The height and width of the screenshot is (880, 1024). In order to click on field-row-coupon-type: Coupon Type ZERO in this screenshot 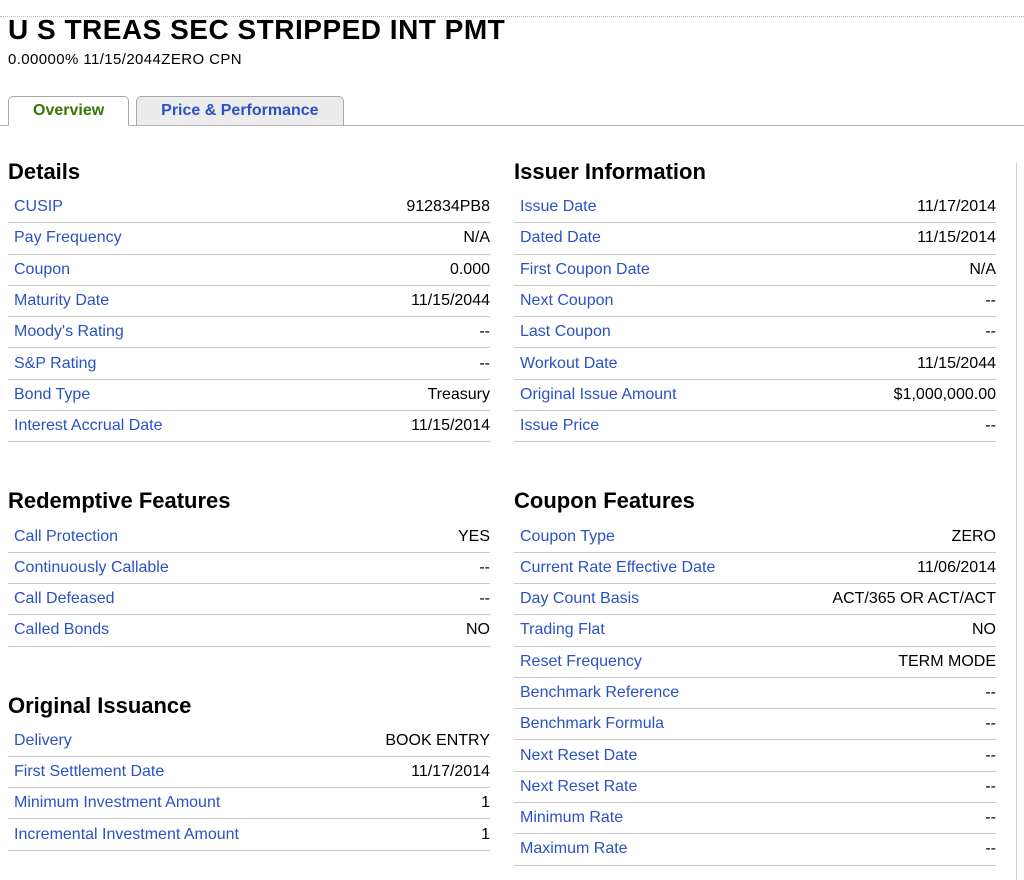, I will do `click(755, 537)`.